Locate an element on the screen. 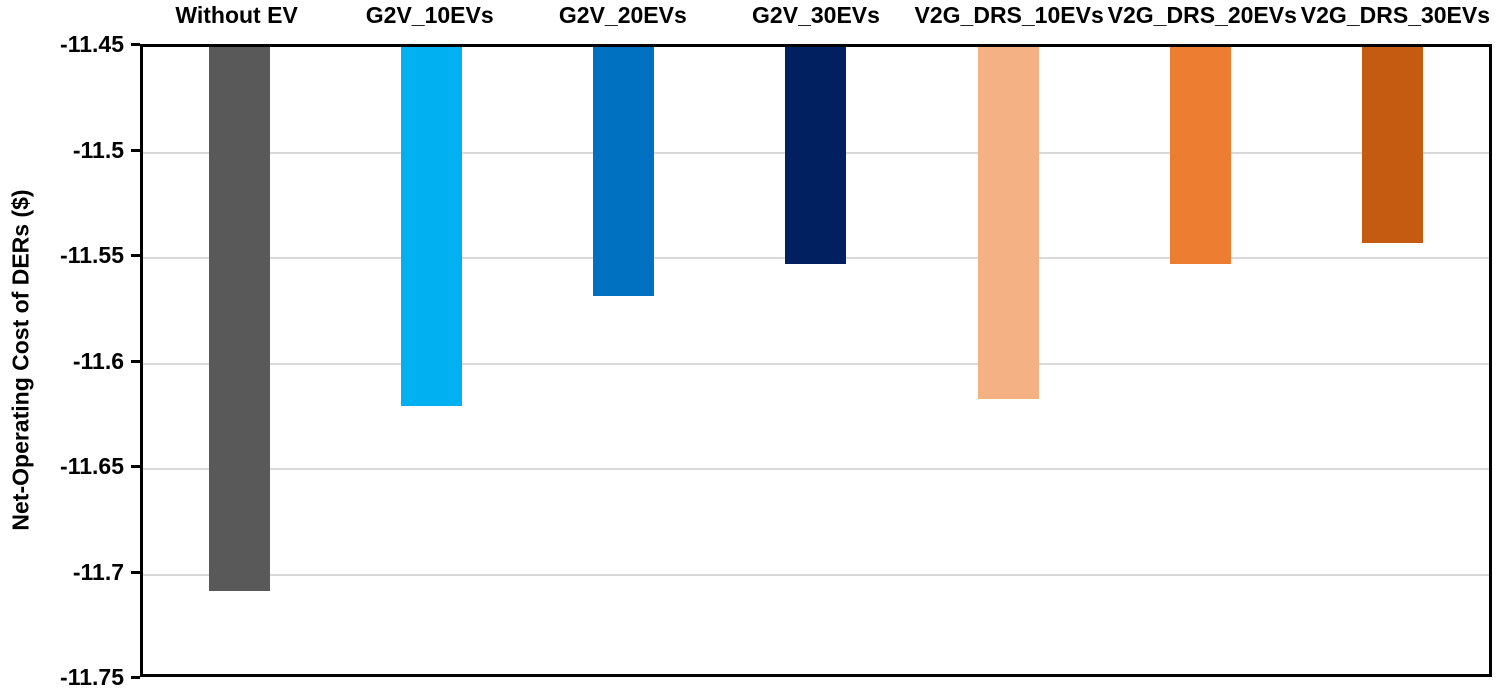  y-tick-label: -11.65 is located at coordinates (92, 466).